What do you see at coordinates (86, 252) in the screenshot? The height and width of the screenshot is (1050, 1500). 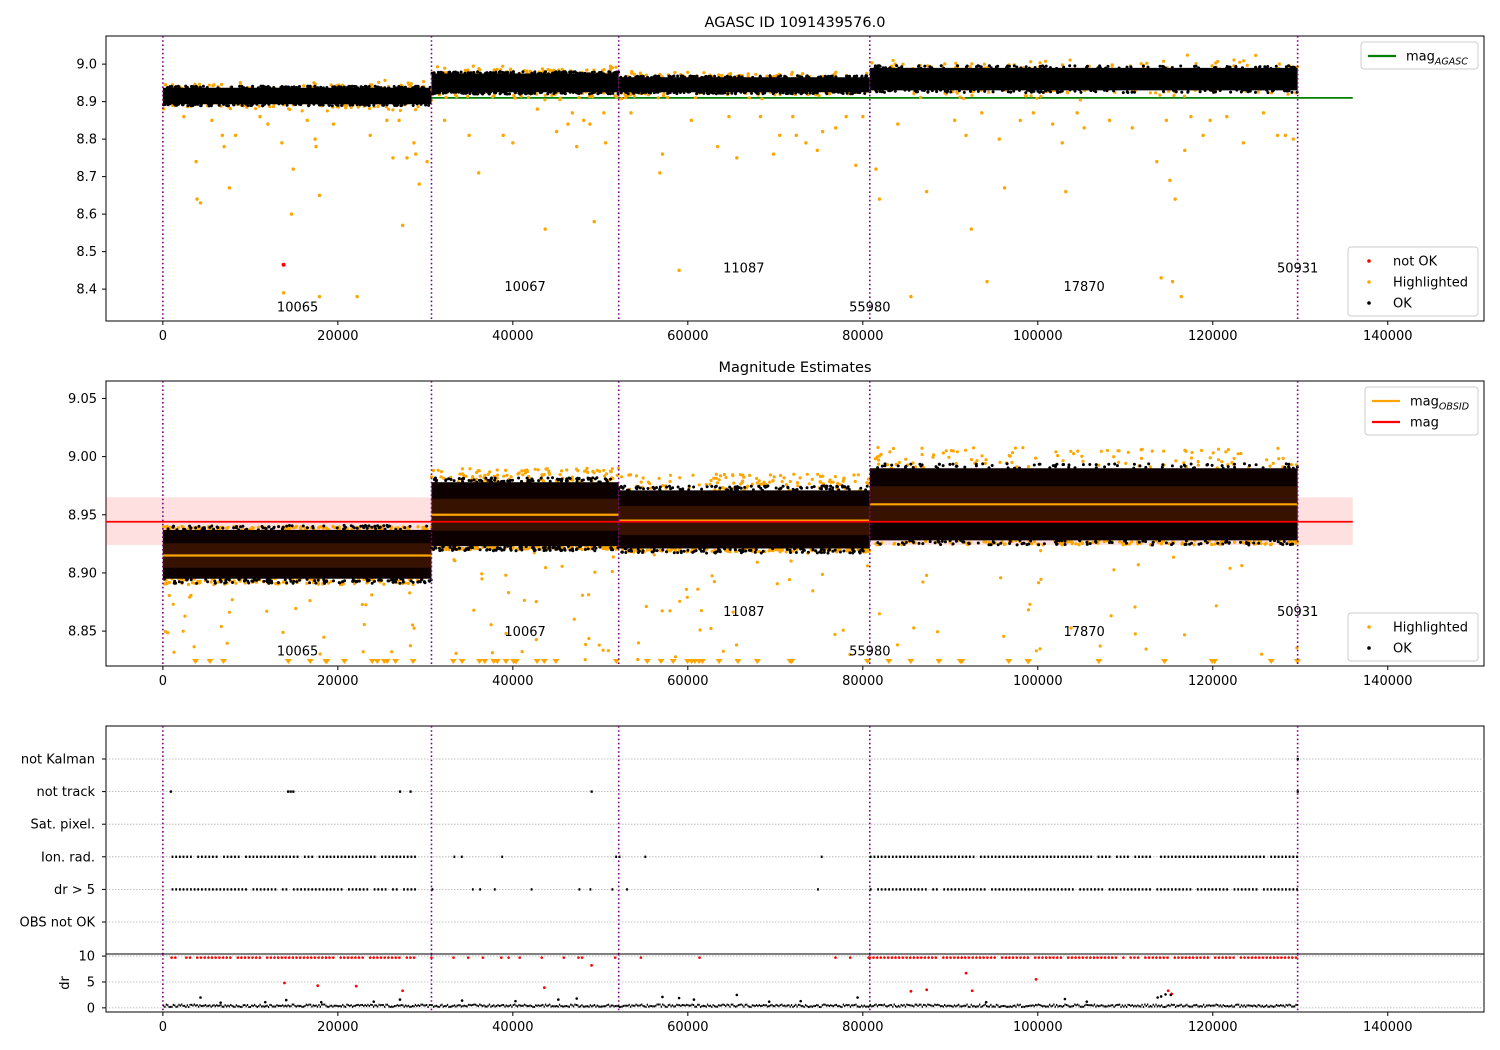 I see `agasc-ytick-label: 8.5` at bounding box center [86, 252].